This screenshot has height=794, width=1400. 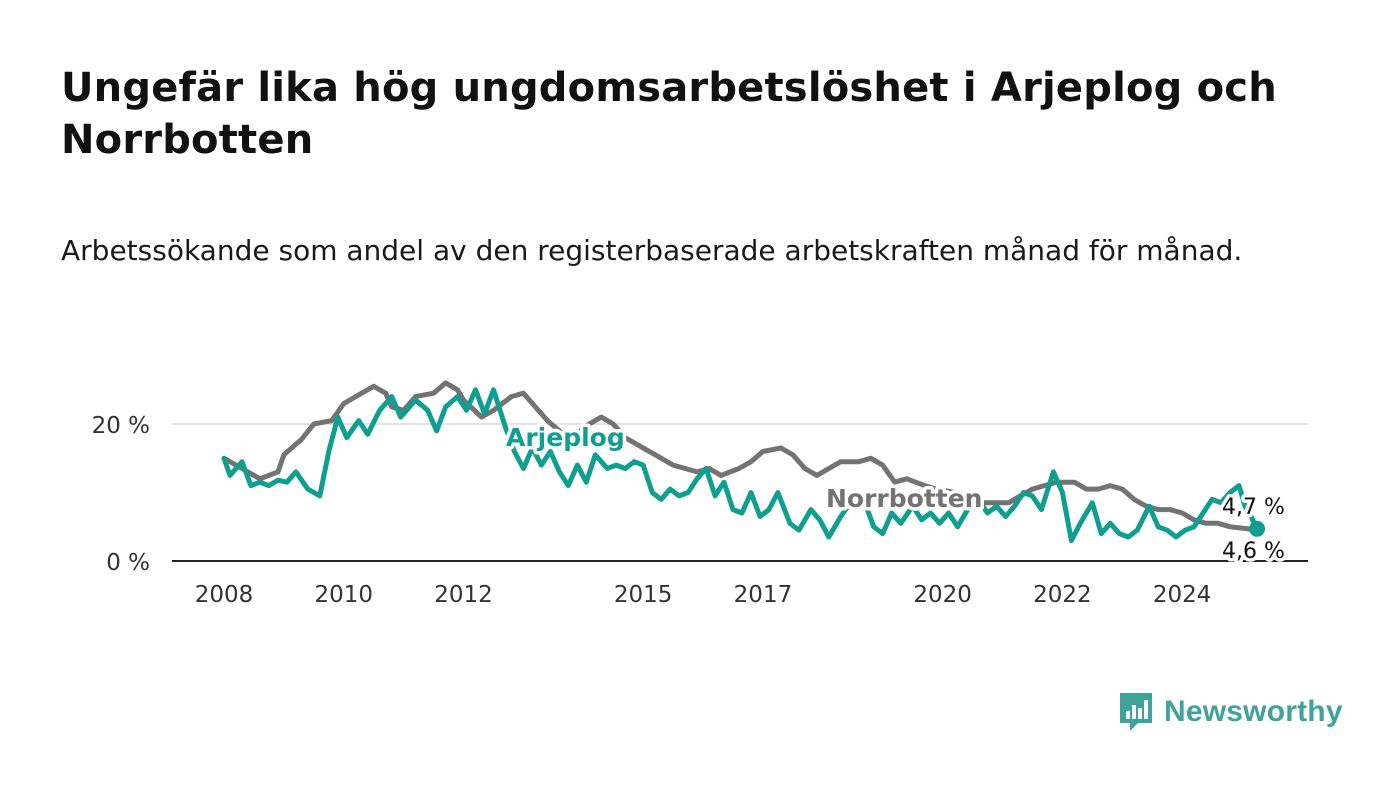 I want to click on x-tick-label: 2024, so click(x=1182, y=595).